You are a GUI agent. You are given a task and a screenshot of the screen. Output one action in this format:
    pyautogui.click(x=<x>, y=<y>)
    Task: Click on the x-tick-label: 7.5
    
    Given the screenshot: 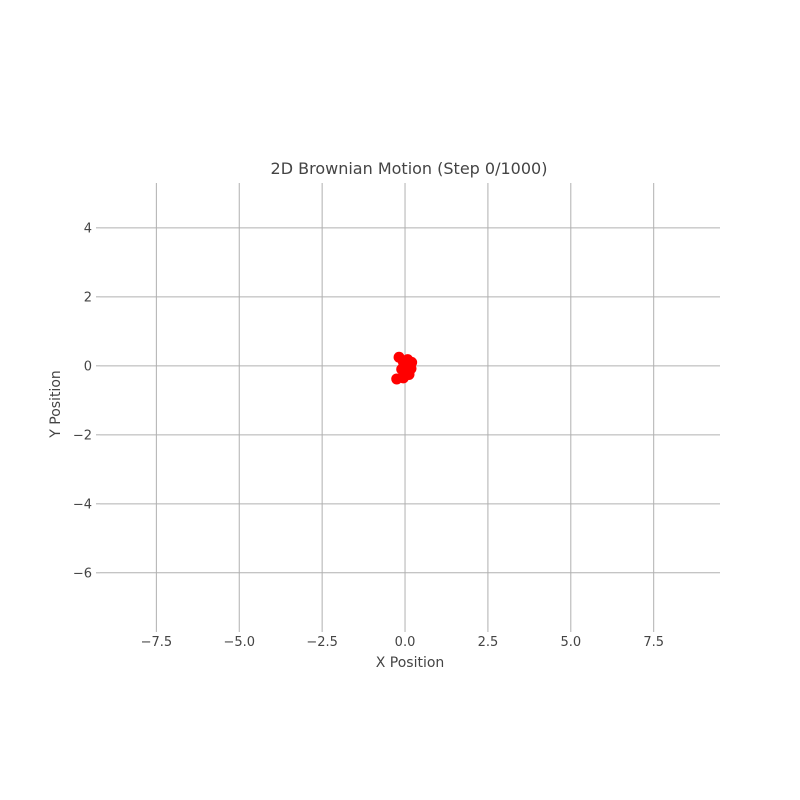 What is the action you would take?
    pyautogui.click(x=653, y=642)
    